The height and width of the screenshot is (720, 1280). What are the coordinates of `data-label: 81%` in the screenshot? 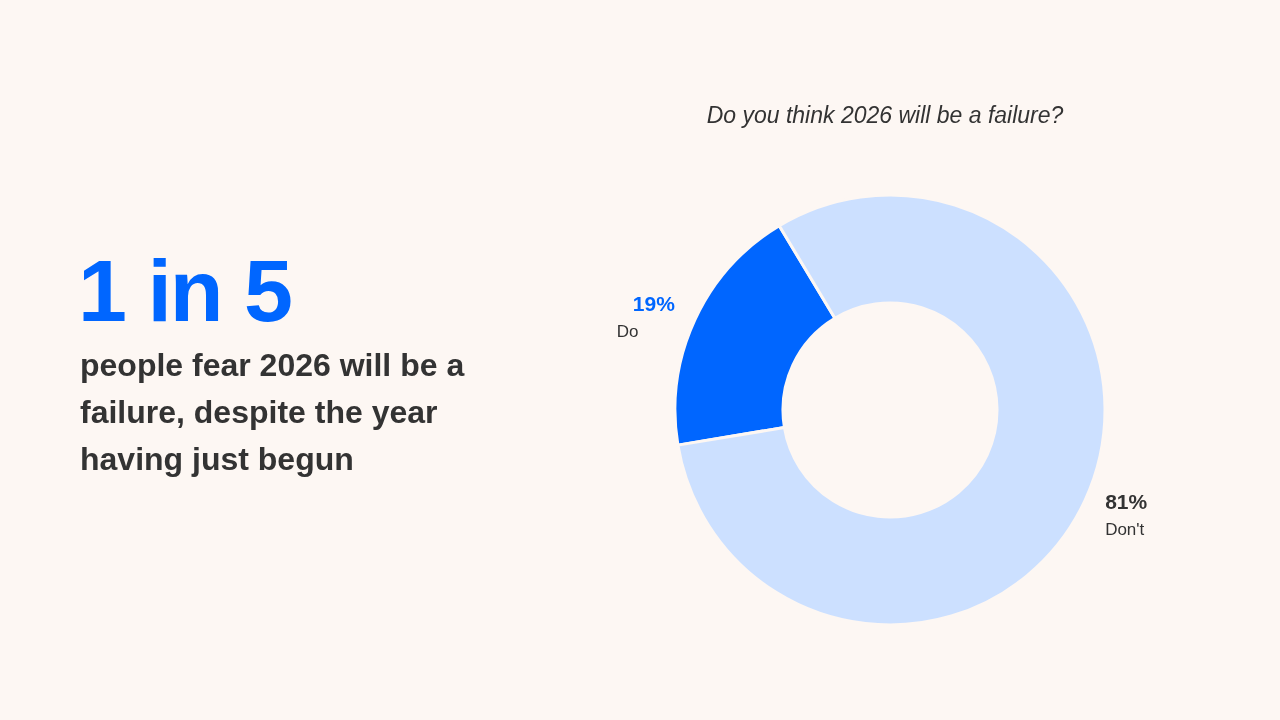 It's located at (1126, 502).